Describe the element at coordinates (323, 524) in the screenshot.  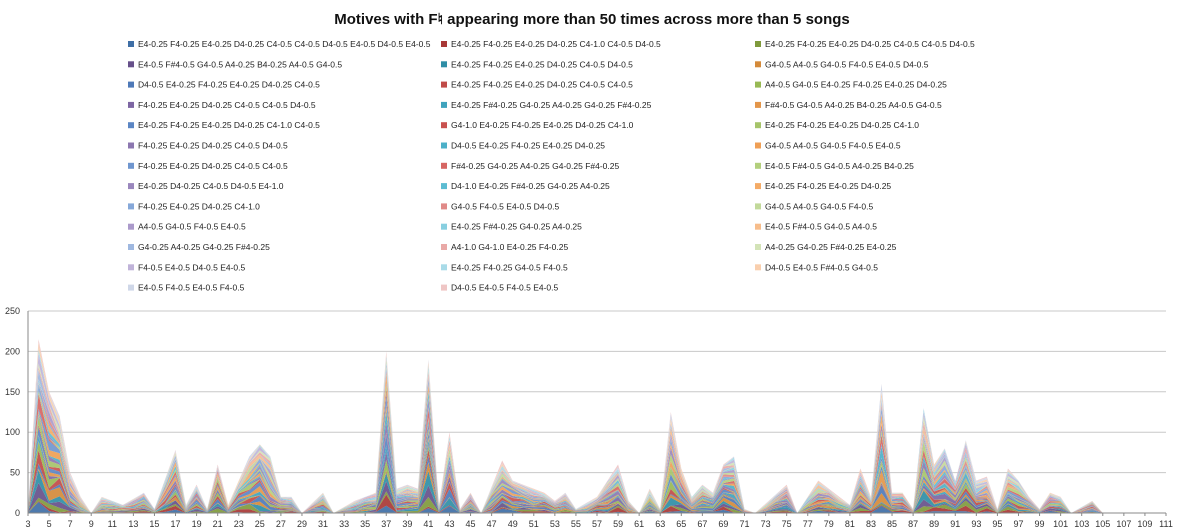
I see `x-tick-label: 31` at that location.